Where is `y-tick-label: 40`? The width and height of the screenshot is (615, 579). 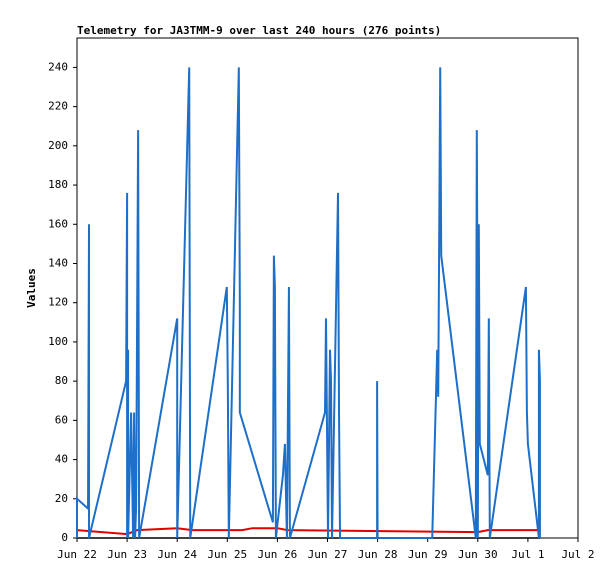 y-tick-label: 40 is located at coordinates (61, 459).